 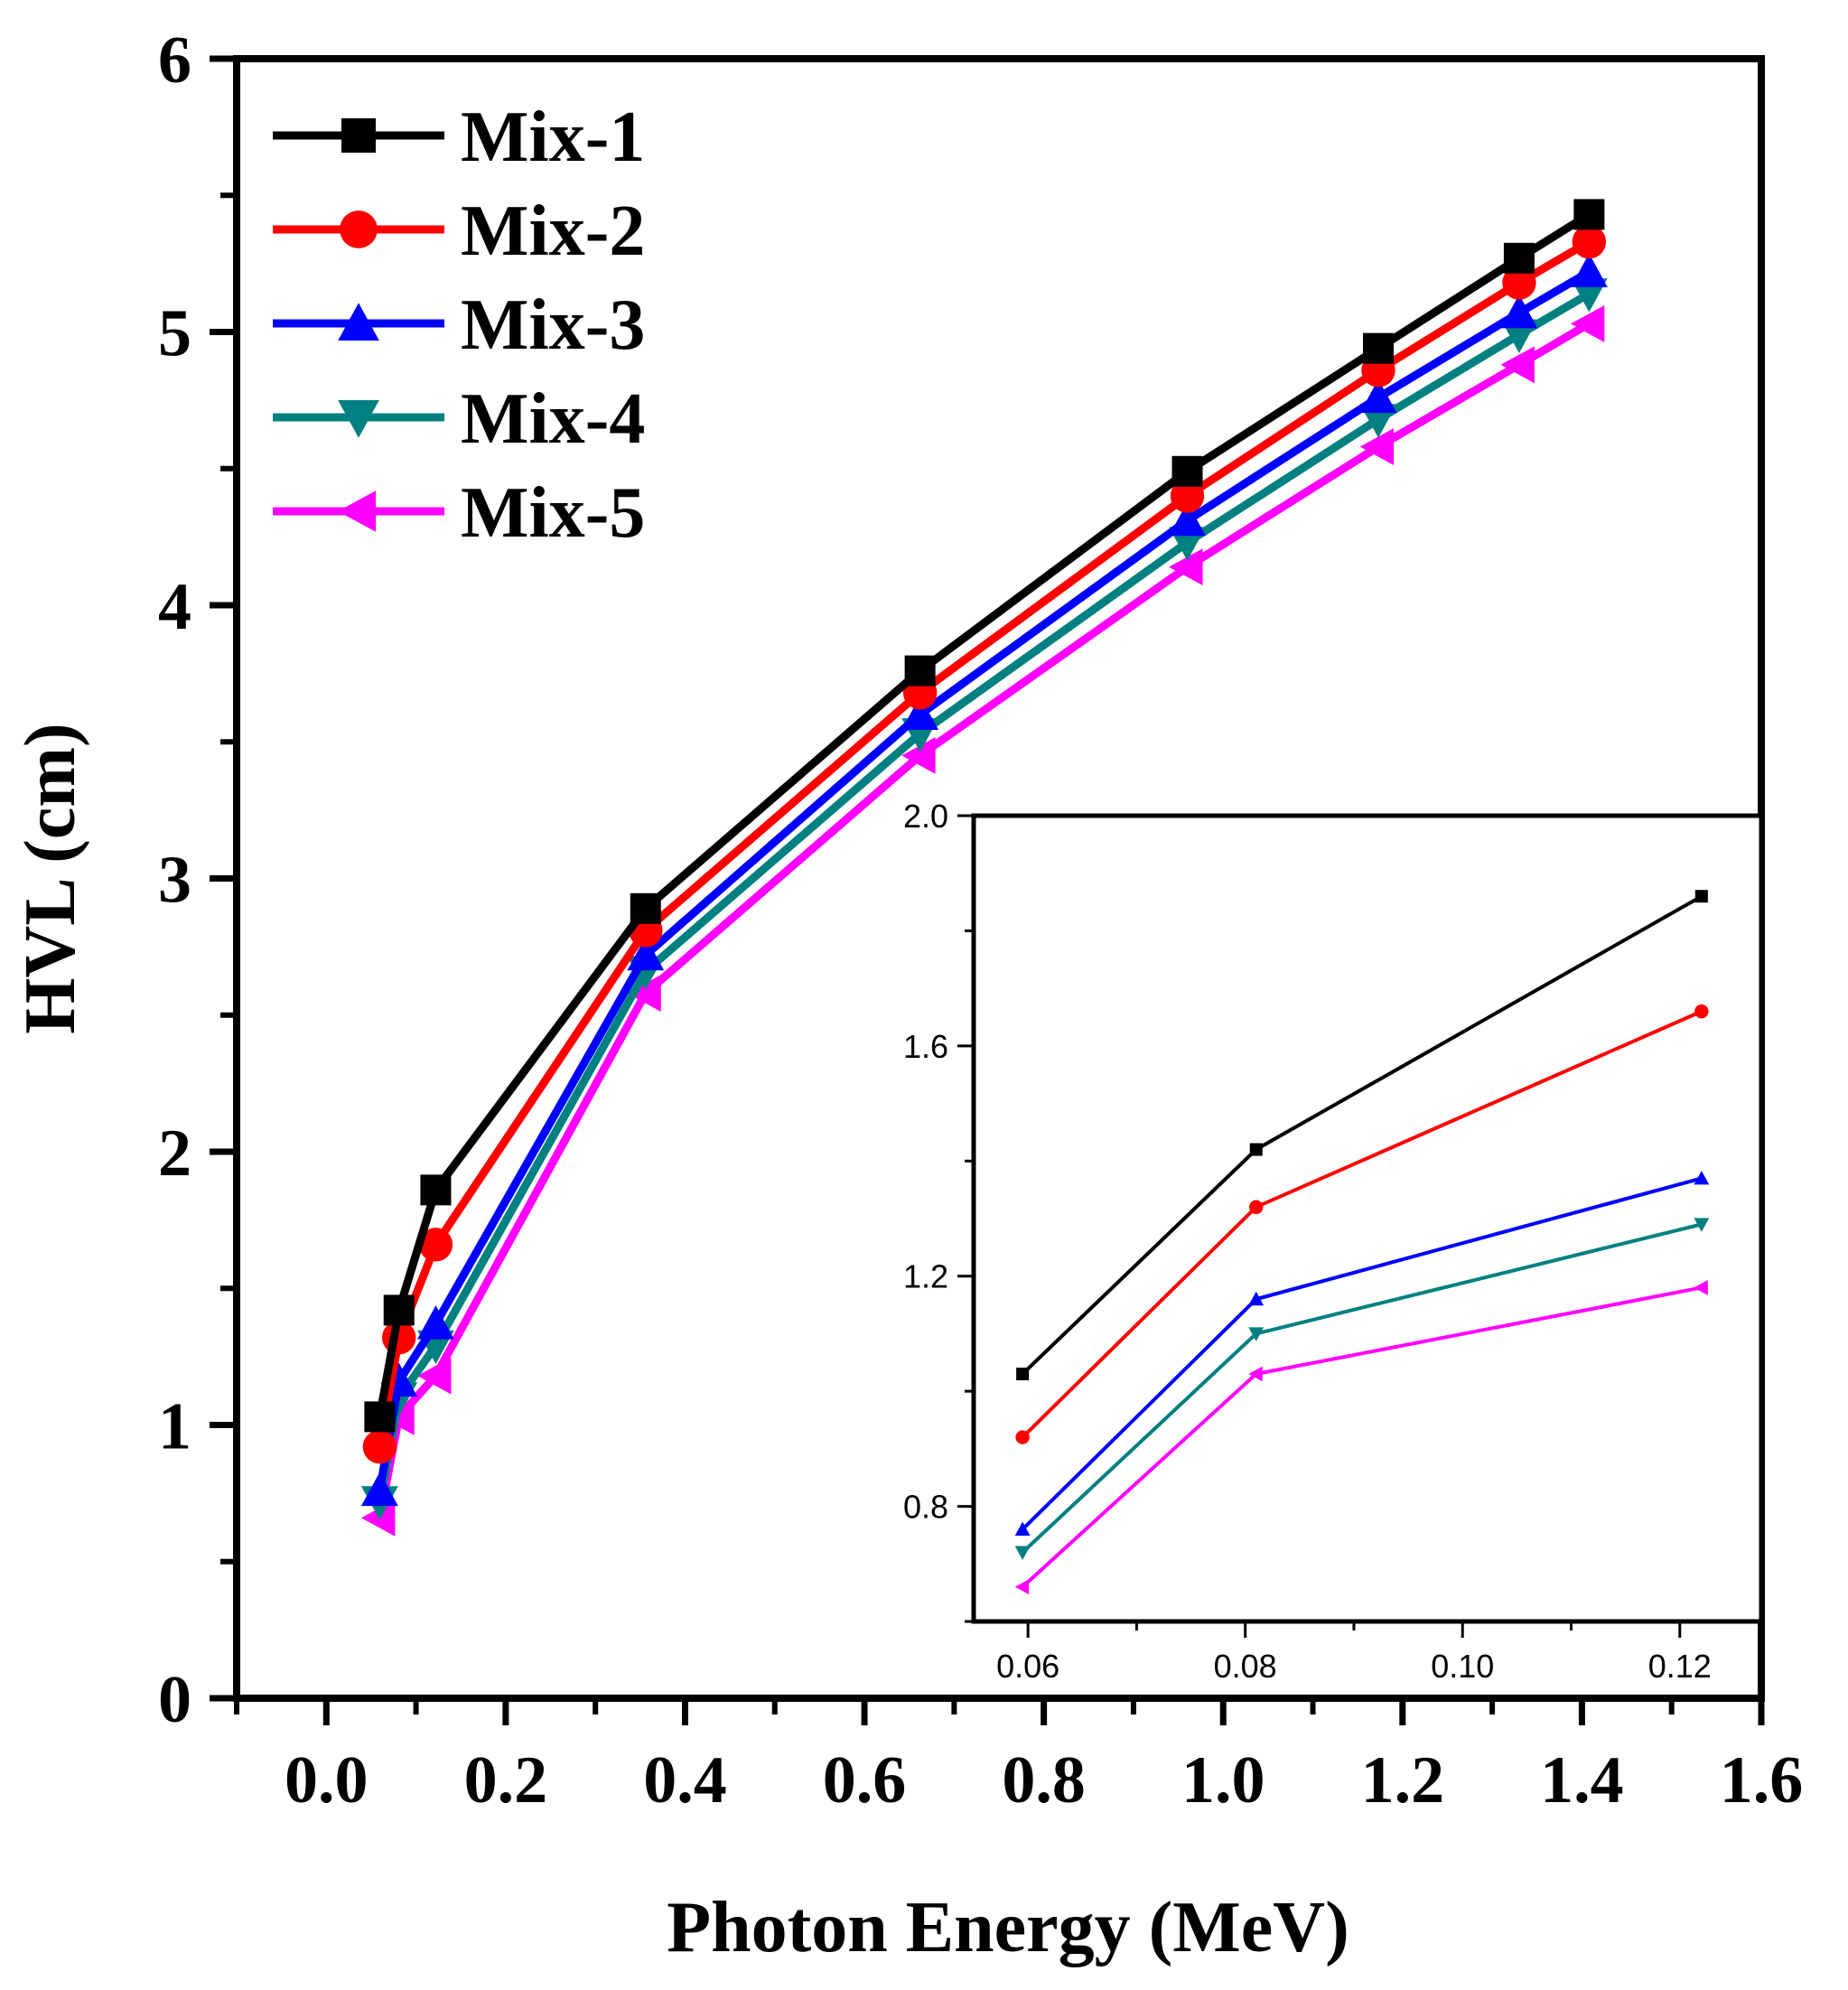 I want to click on legend-entry-mix-1: Mix-1, so click(x=459, y=138).